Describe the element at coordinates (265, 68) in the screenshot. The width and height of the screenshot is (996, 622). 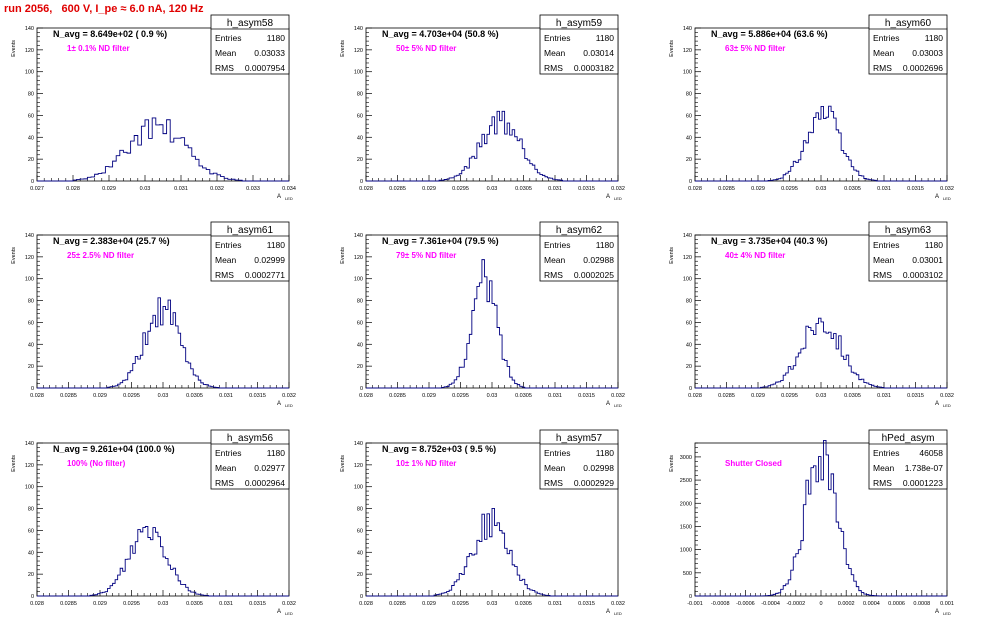
I see `stat-value: 0.0007954` at that location.